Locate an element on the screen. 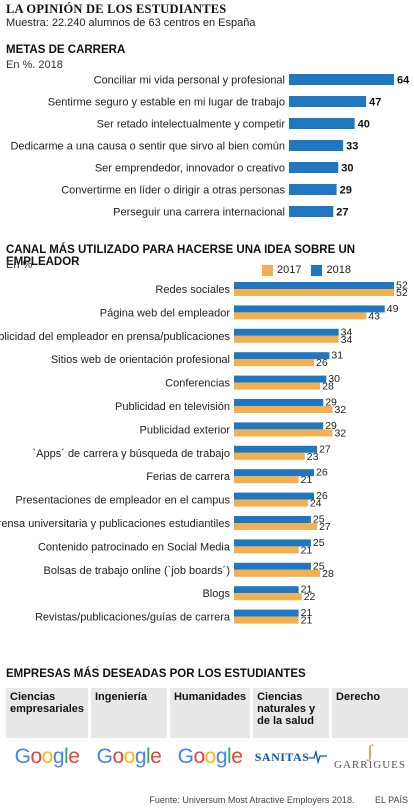 Image resolution: width=414 pixels, height=812 pixels. bar-label: `Apps´ de carrera y búsqueda de trabajo is located at coordinates (131, 454).